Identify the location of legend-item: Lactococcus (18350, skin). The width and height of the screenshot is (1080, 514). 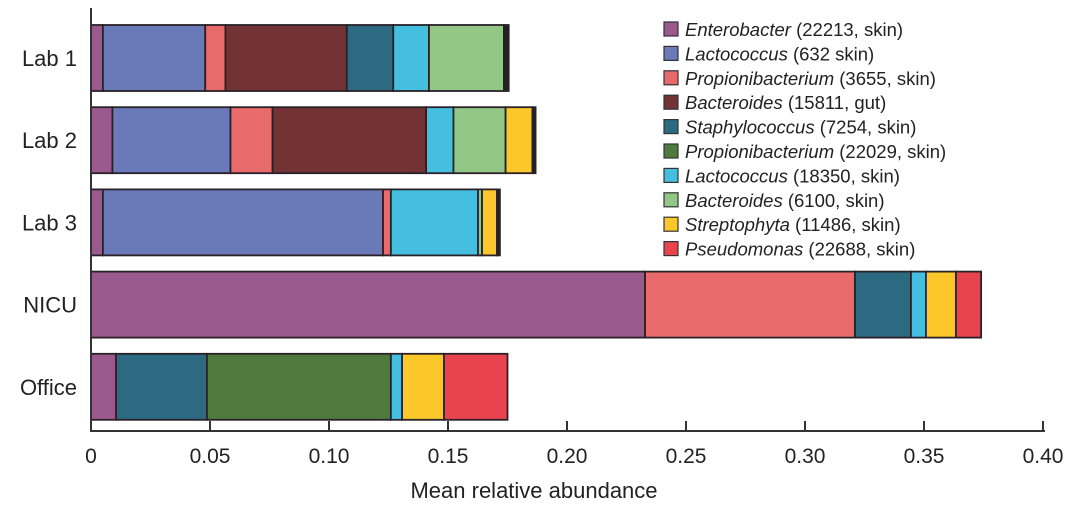
(781, 175).